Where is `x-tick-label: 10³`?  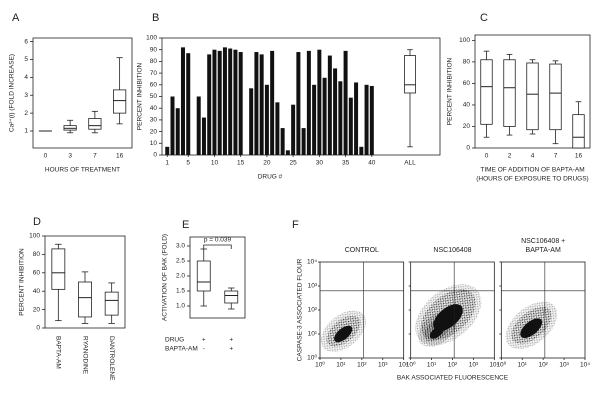
x-tick-label: 10³ is located at coordinates (474, 365).